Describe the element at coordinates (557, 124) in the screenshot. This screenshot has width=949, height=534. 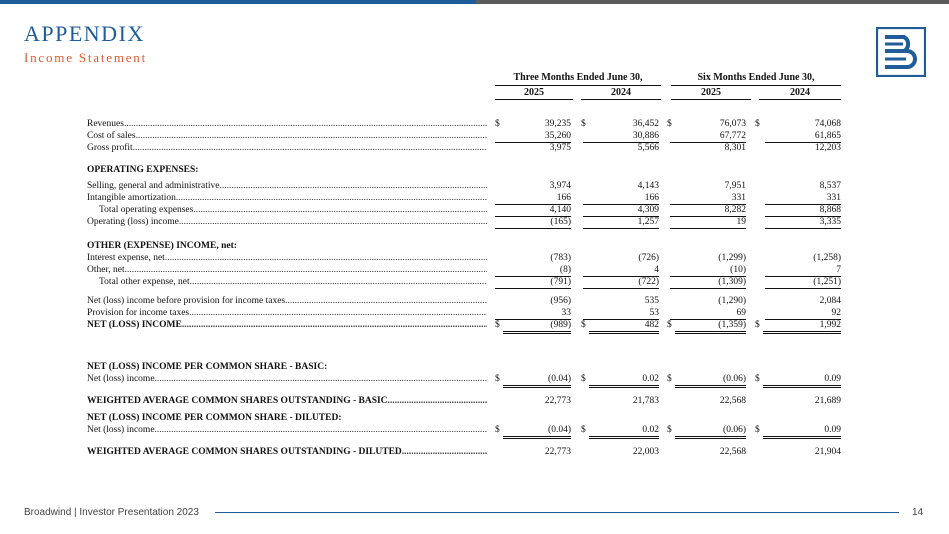
I see `cell-value: 39,235` at that location.